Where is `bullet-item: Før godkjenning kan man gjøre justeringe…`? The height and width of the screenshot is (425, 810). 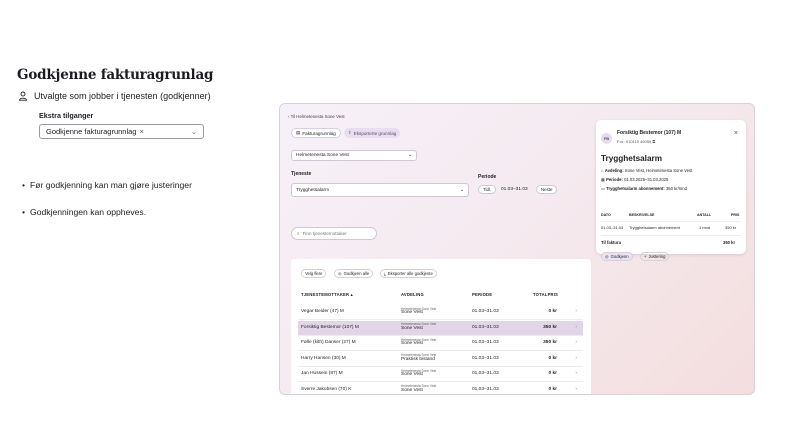
bullet-item: Før godkjenning kan man gjøre justeringe… is located at coordinates (107, 185).